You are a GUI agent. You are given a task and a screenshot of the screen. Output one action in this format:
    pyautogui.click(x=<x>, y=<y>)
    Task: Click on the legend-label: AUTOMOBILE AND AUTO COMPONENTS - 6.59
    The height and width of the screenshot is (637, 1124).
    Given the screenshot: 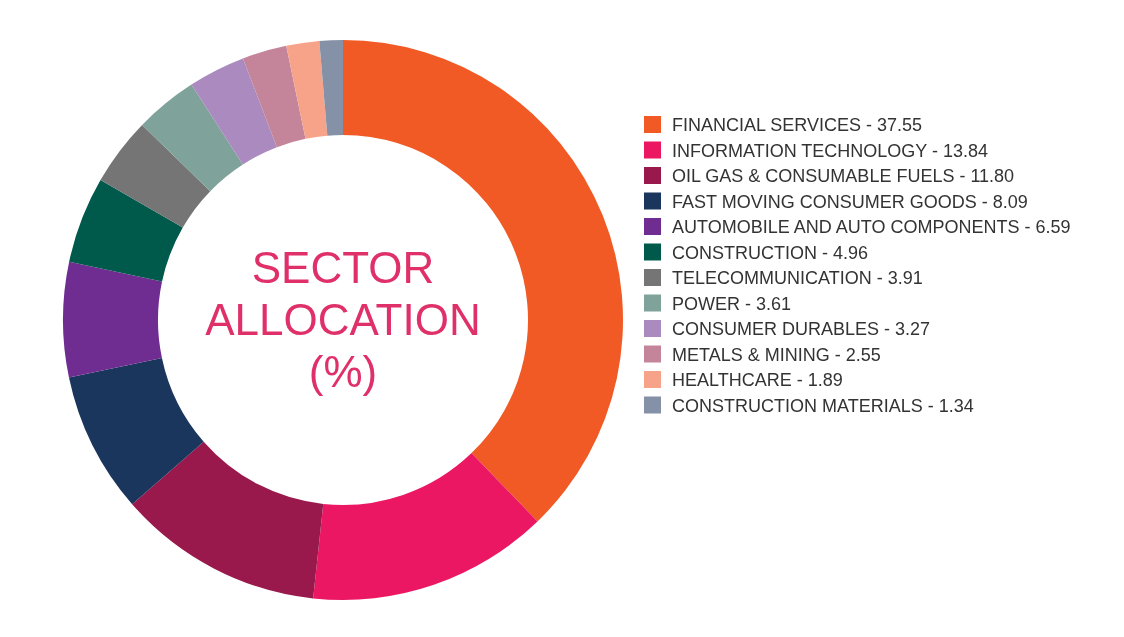 What is the action you would take?
    pyautogui.click(x=871, y=227)
    